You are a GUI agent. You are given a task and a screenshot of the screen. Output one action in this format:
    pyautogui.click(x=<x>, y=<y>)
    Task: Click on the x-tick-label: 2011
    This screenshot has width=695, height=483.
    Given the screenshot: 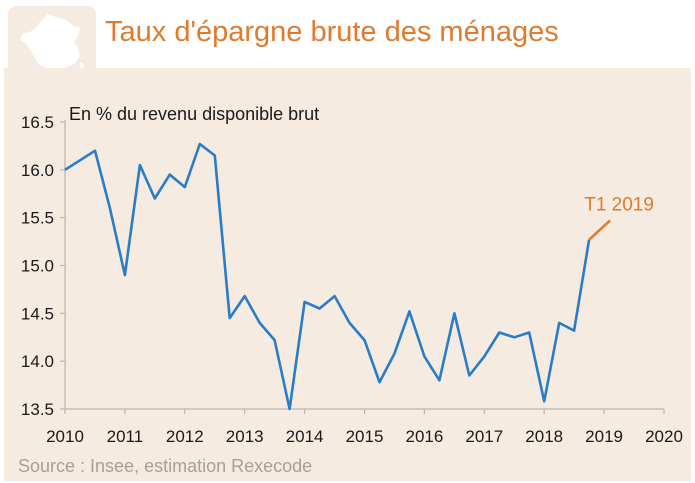 What is the action you would take?
    pyautogui.click(x=125, y=436)
    